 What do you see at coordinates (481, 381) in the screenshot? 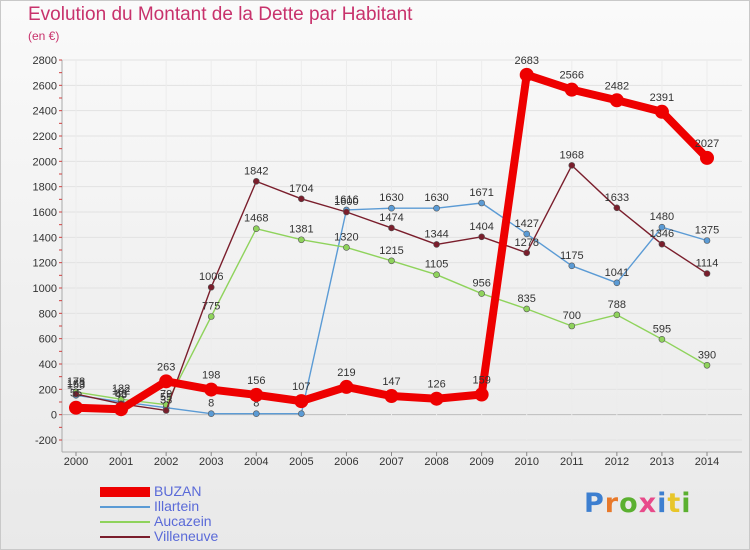
I see `data-label-buzan: 159` at bounding box center [481, 381].